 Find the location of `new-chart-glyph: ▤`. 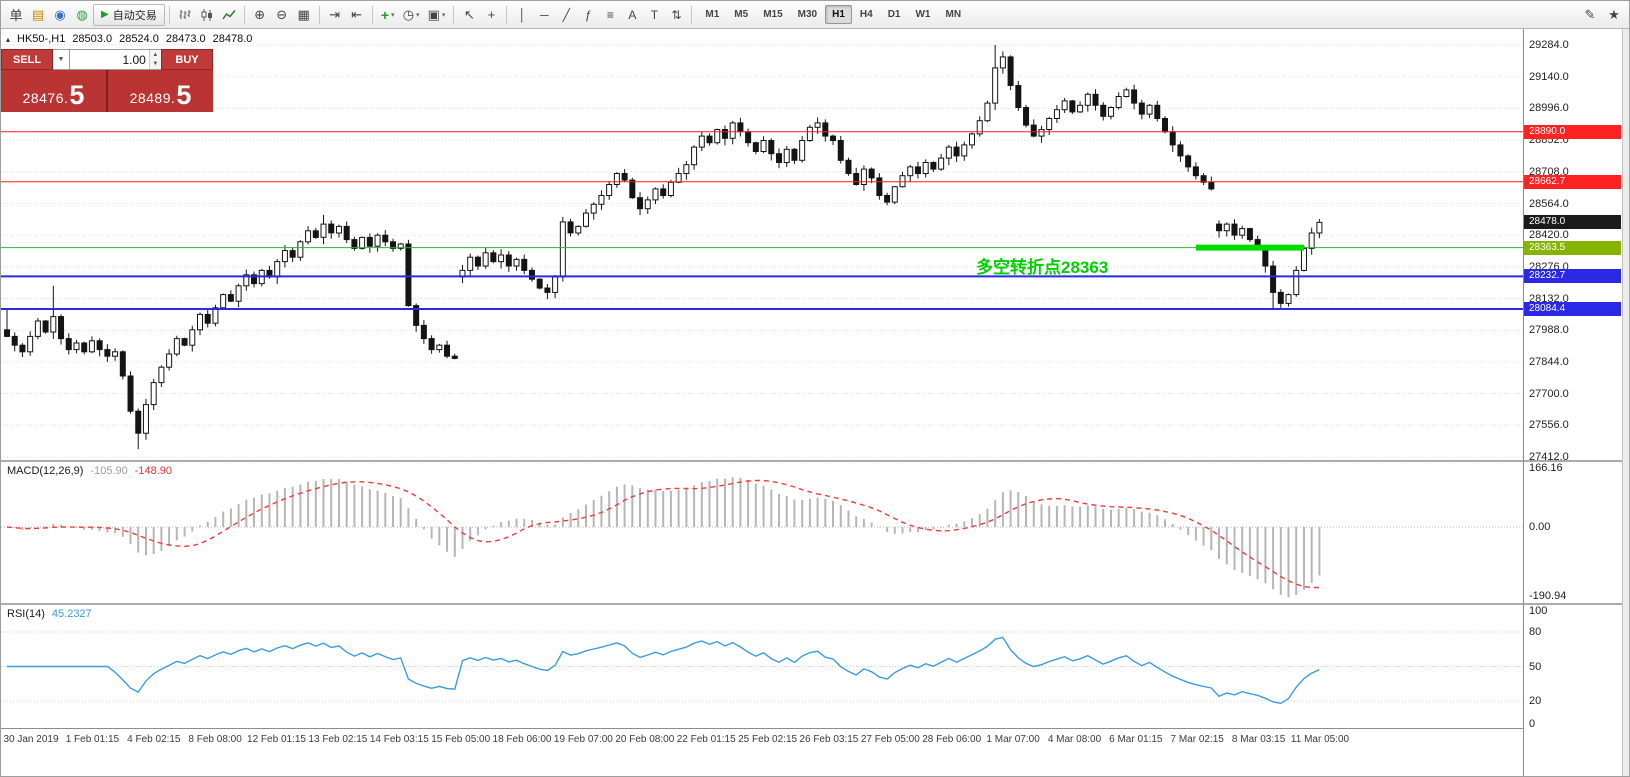

new-chart-glyph: ▤ is located at coordinates (38, 14).